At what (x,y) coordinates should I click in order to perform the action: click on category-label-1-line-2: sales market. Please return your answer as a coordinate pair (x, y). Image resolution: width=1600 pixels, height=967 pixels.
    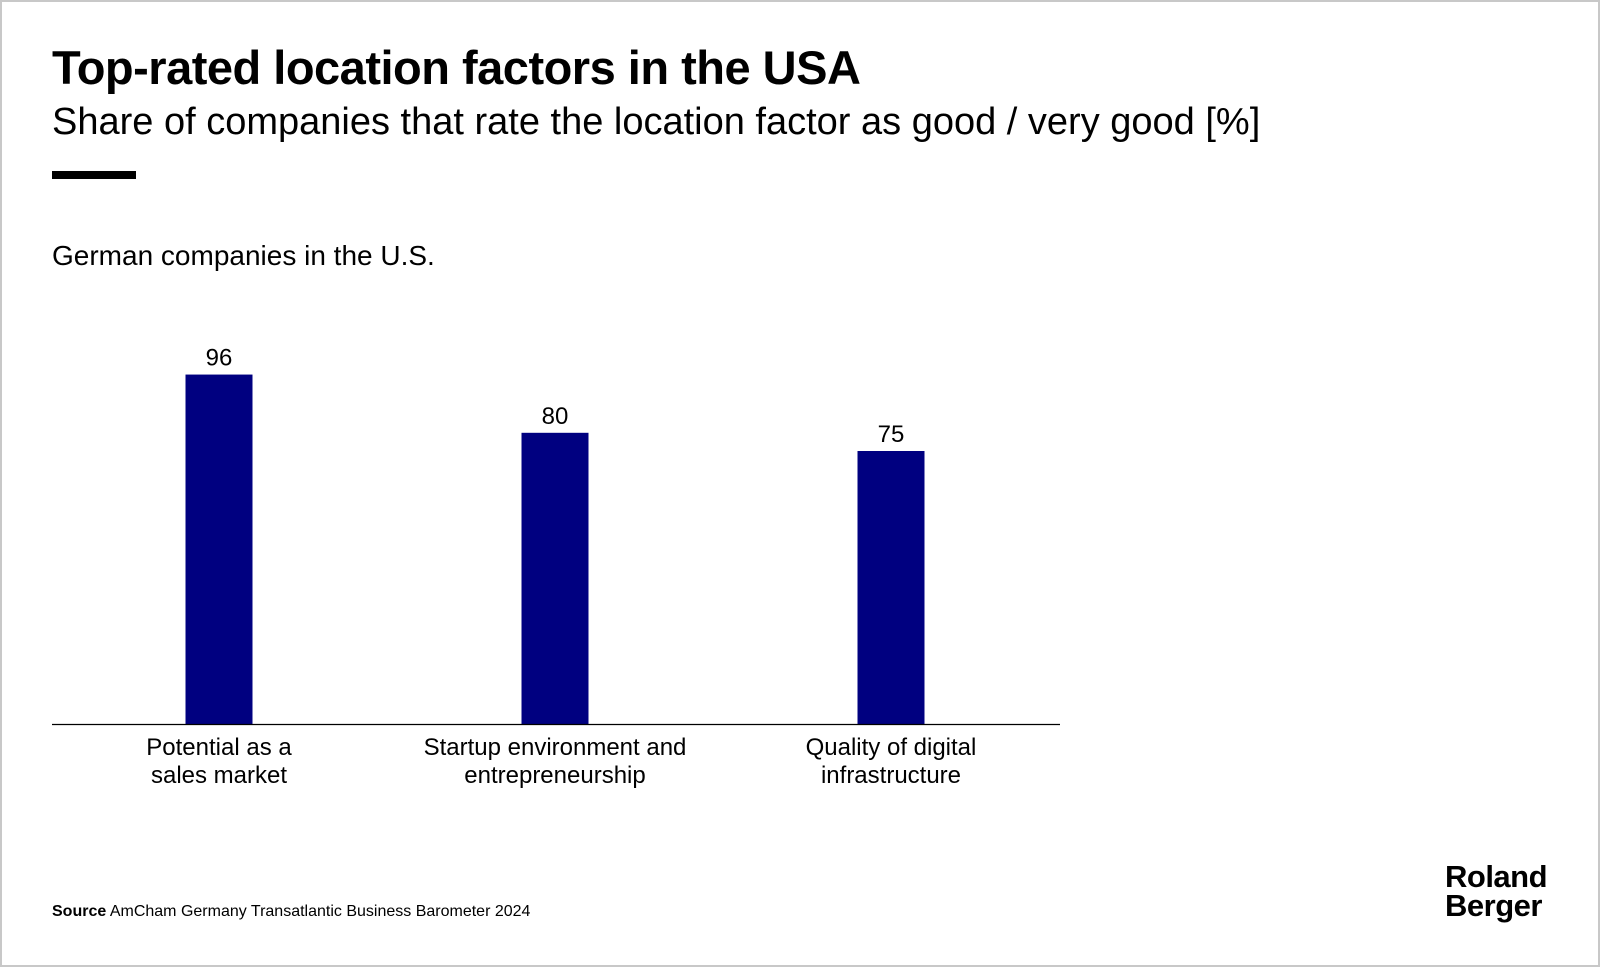
    Looking at the image, I should click on (219, 775).